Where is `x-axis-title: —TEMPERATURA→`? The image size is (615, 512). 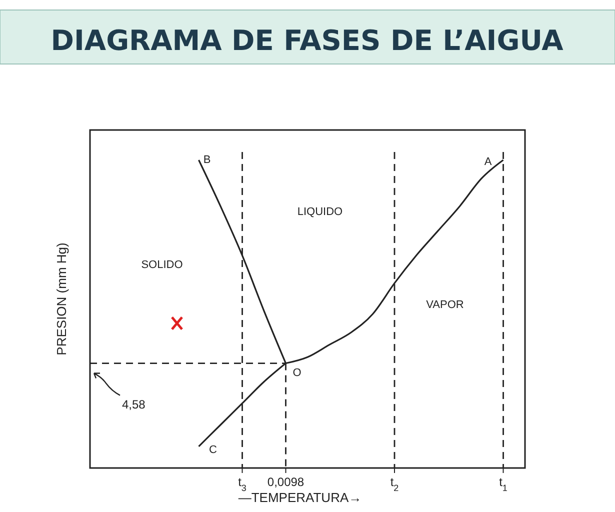
x-axis-title: —TEMPERATURA→ is located at coordinates (300, 497).